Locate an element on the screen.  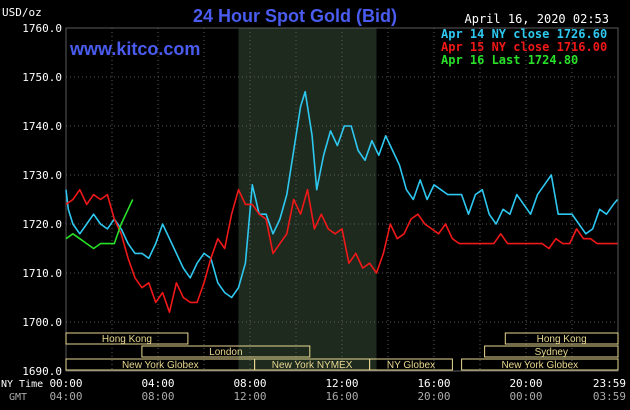
watermark: www.kitco.com is located at coordinates (134, 49).